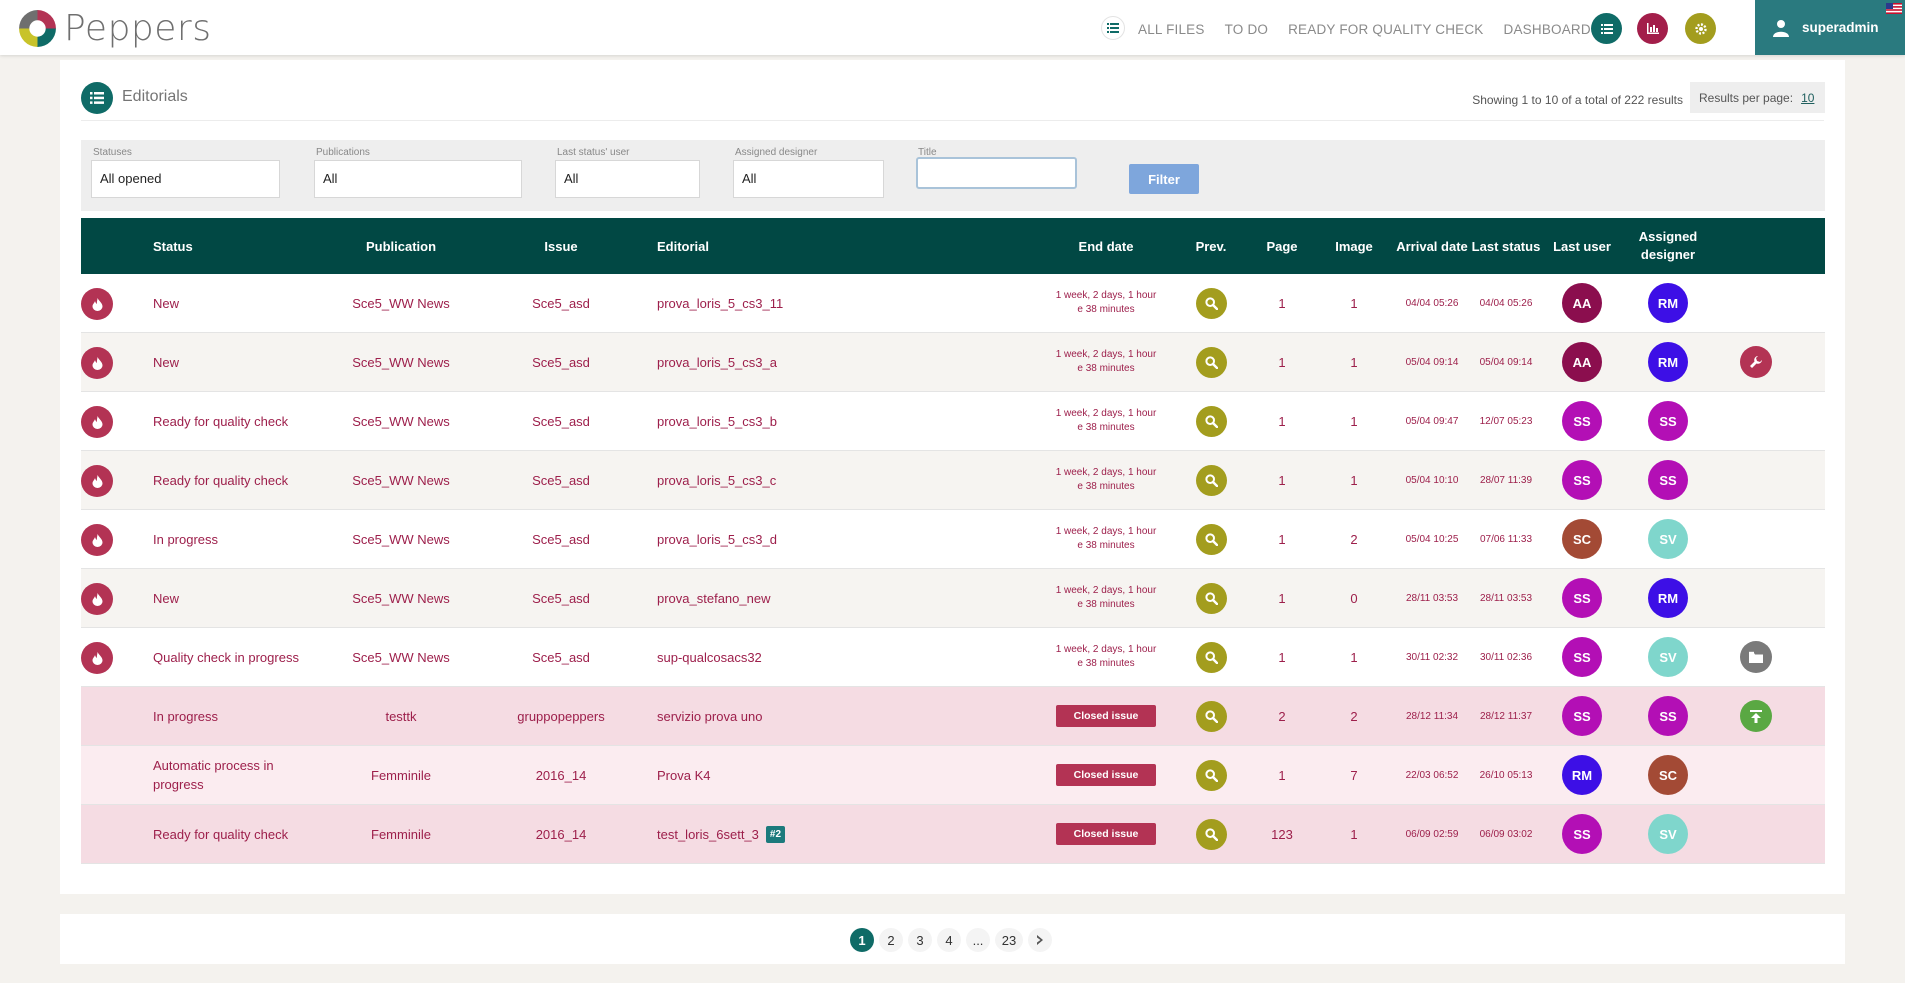 Image resolution: width=1905 pixels, height=983 pixels. What do you see at coordinates (1668, 245) in the screenshot?
I see `col-assigned-designer: Assigned designer` at bounding box center [1668, 245].